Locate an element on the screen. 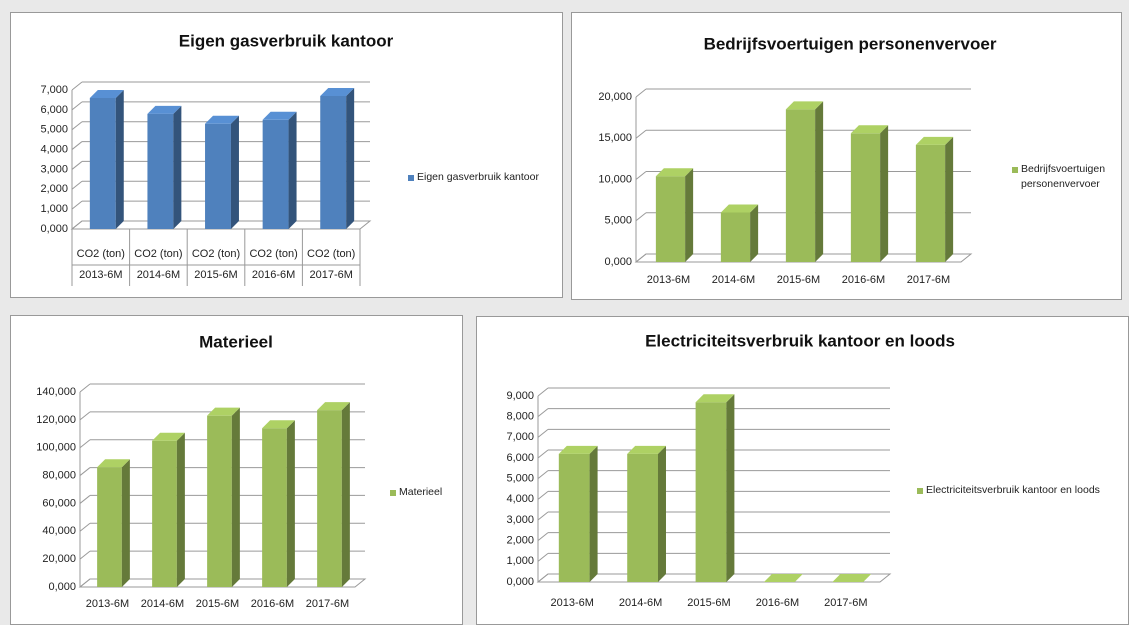 This screenshot has width=1129, height=625. y-tick-label: 2,000 is located at coordinates (54, 189).